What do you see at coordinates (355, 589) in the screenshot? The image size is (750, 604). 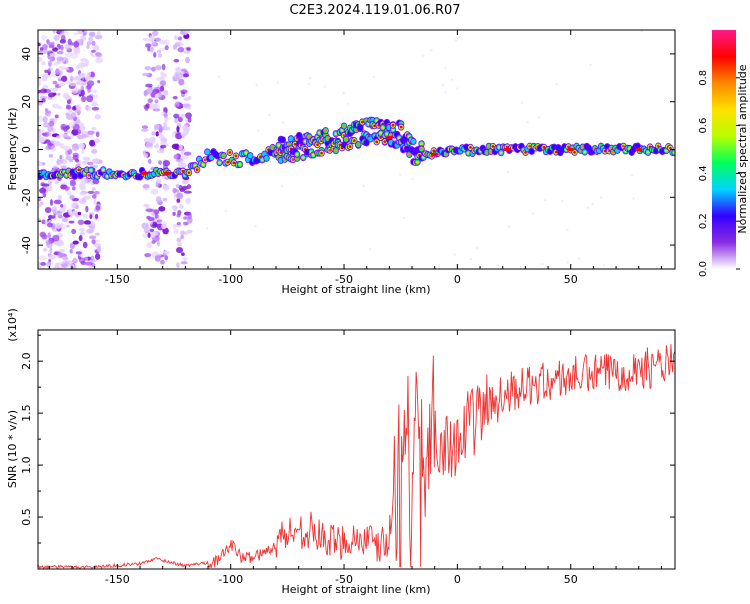 I see `snr-x-axis-label: Height of straight line (km)` at bounding box center [355, 589].